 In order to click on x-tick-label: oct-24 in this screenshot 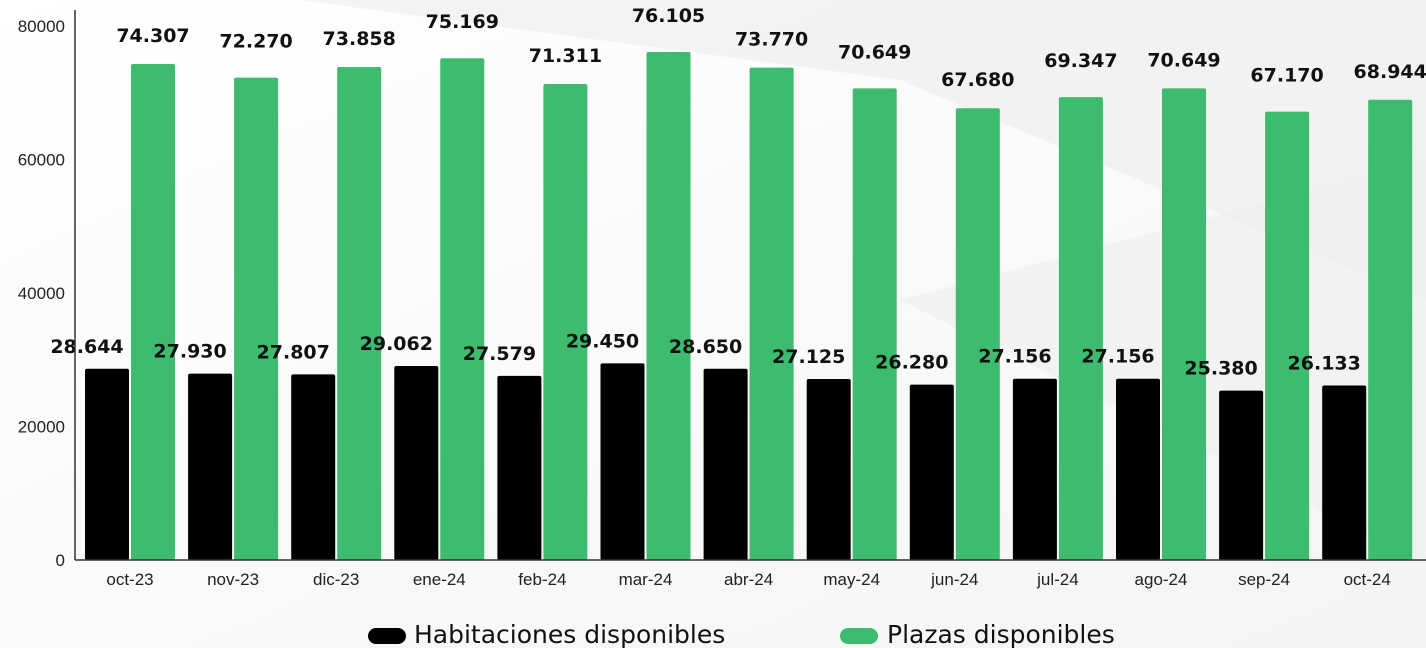, I will do `click(1367, 579)`.